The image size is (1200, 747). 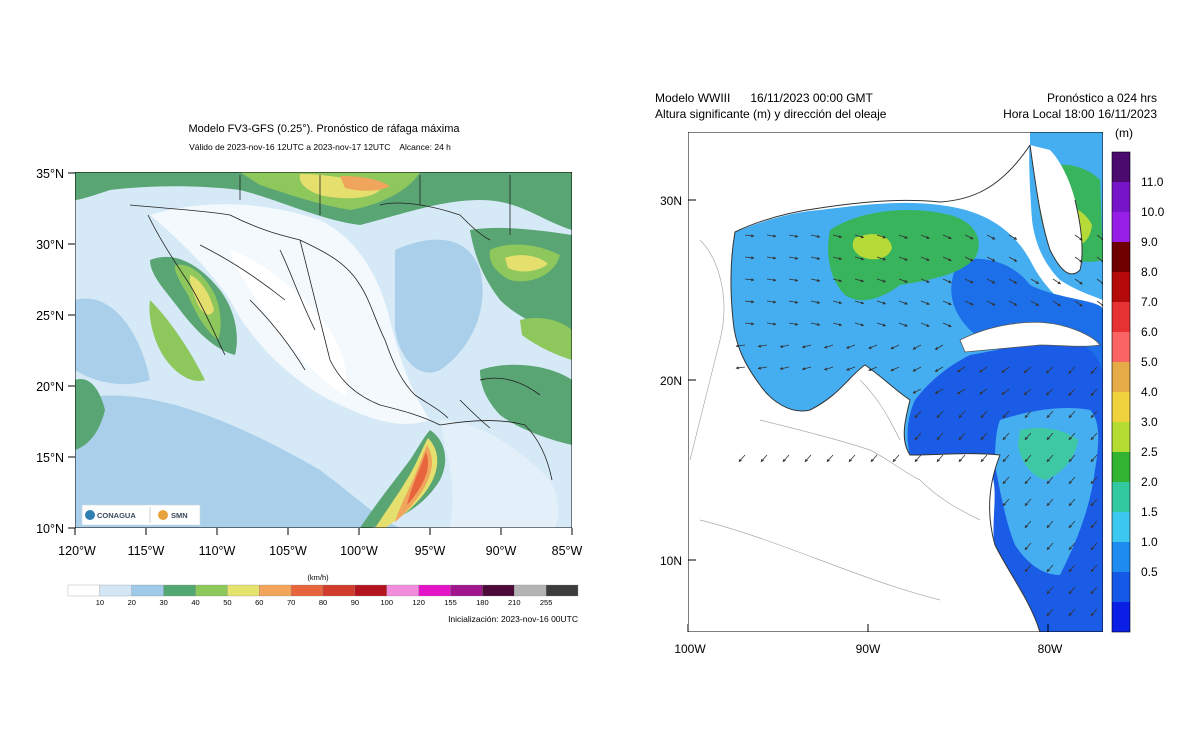 I want to click on wave-colorbar-unit: (m), so click(x=1124, y=133).